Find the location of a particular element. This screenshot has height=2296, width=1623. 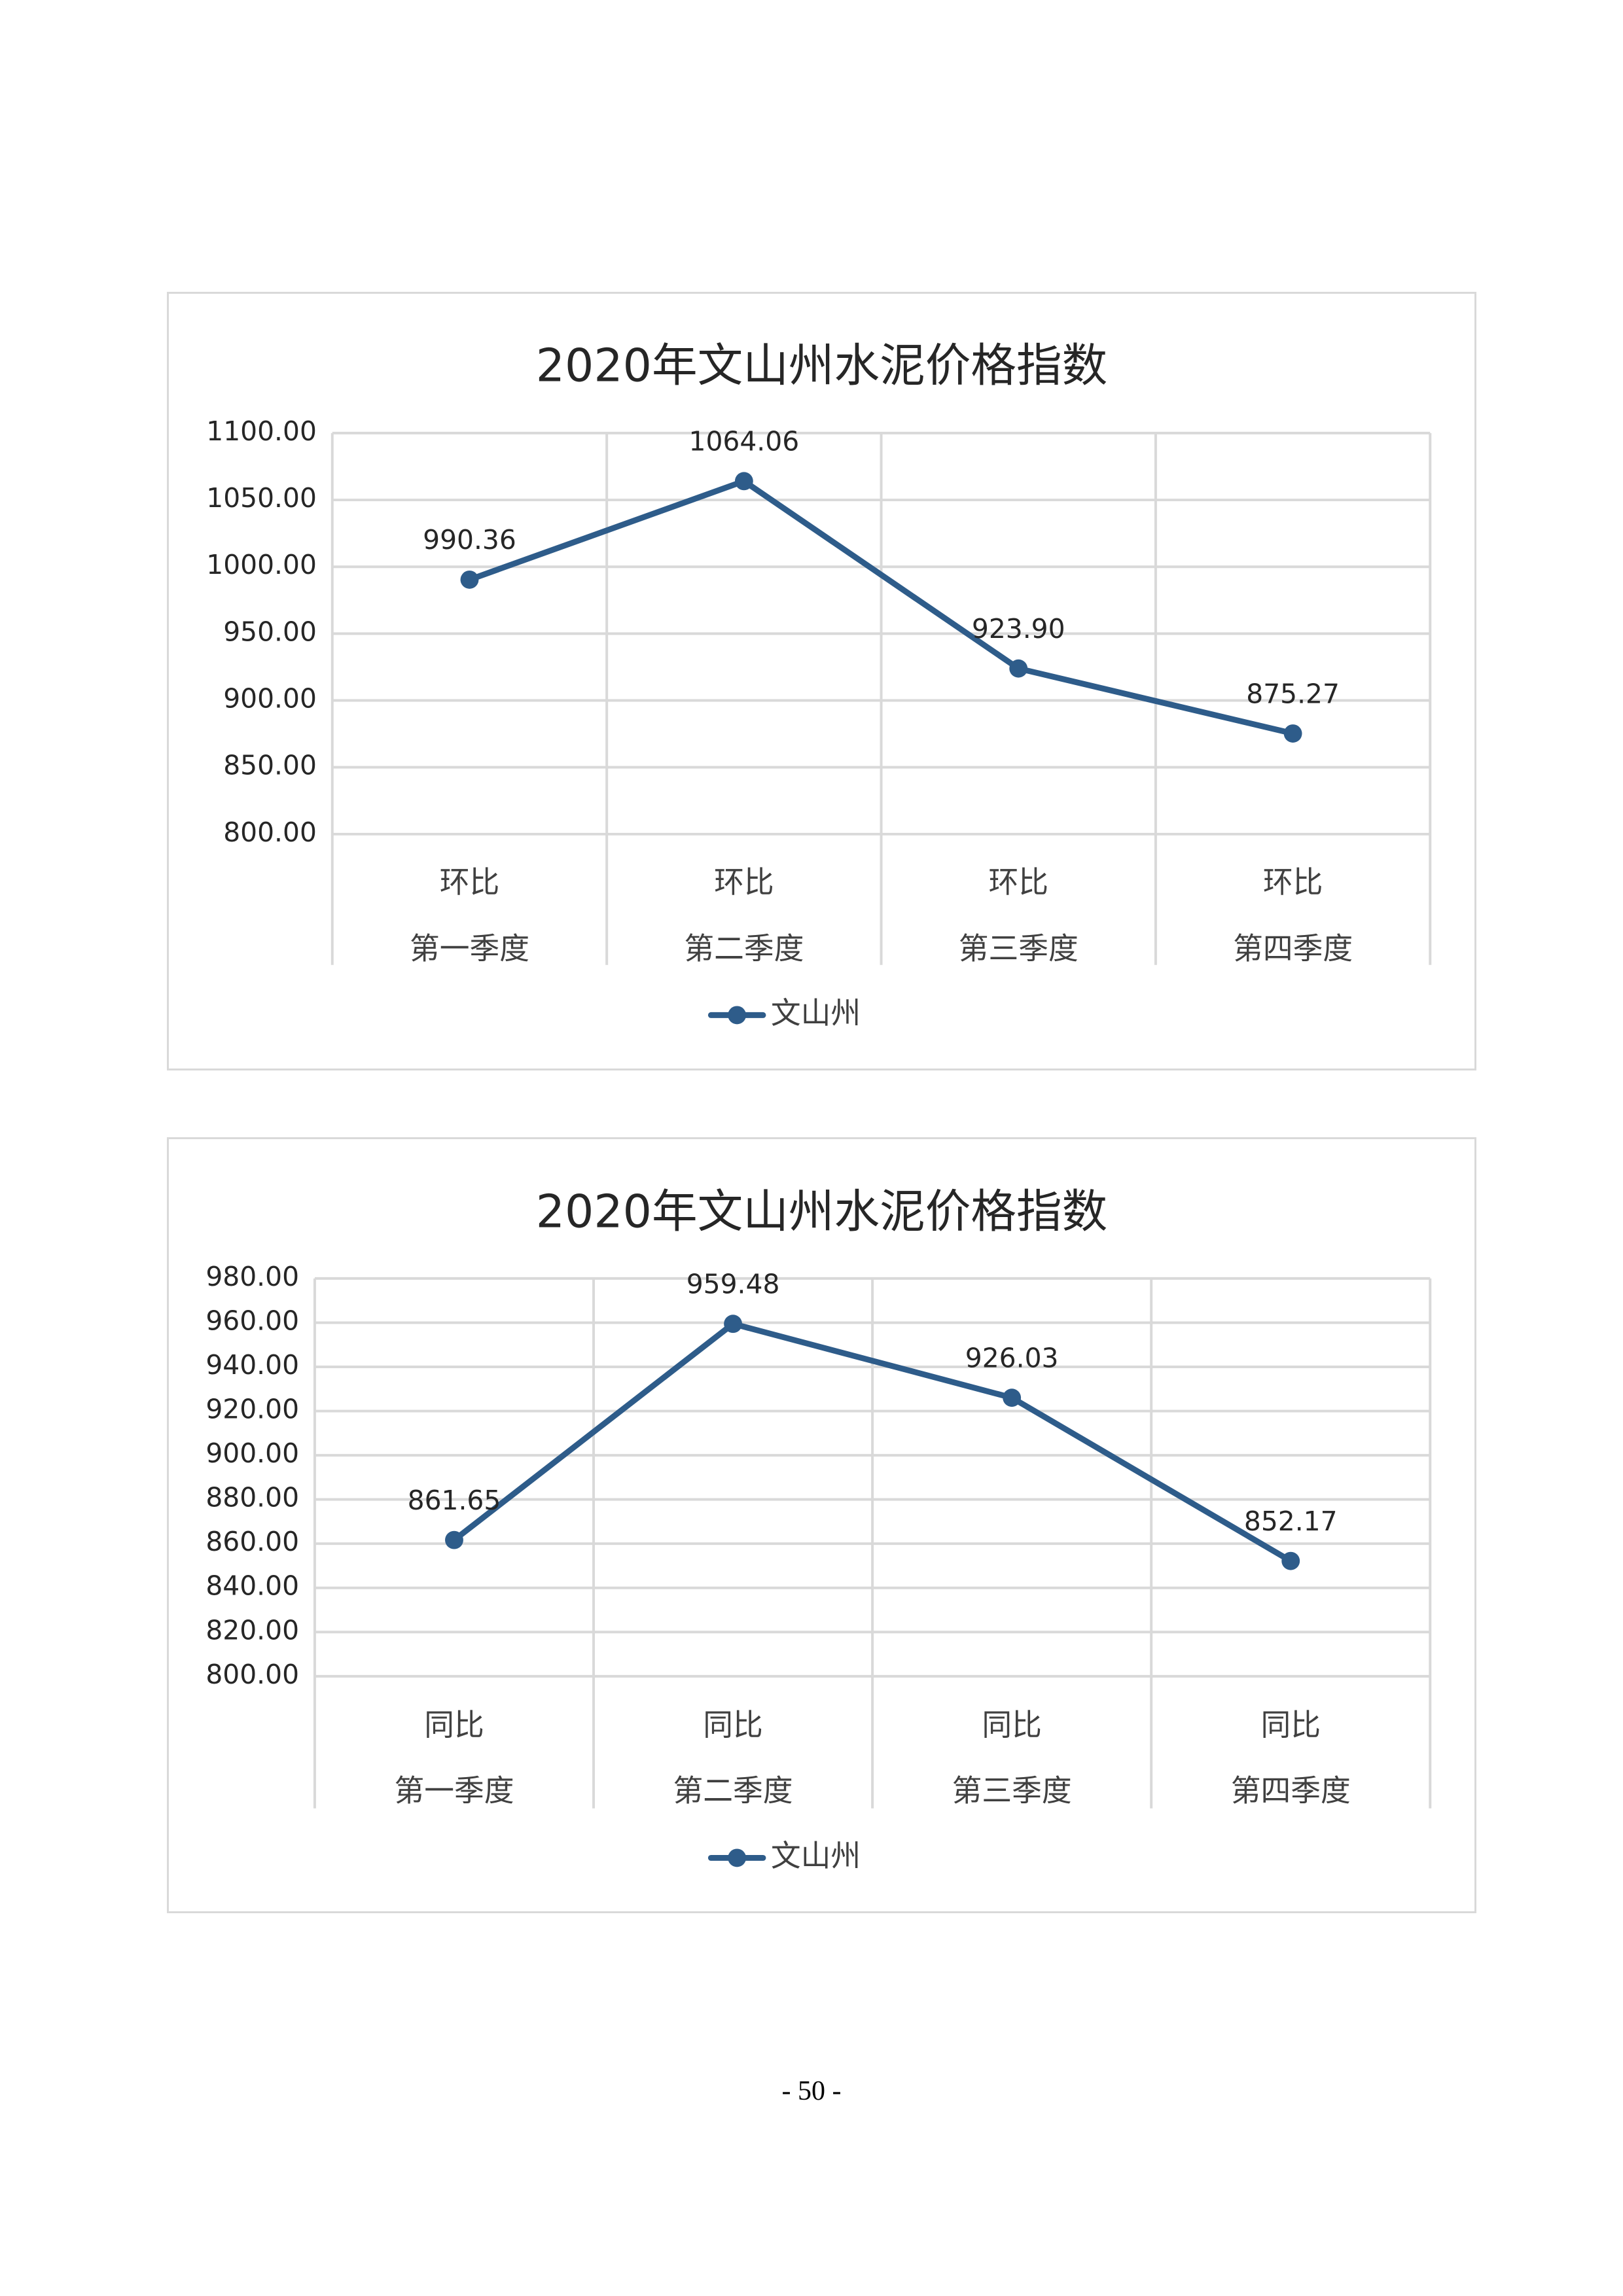

y-tick-label: 1100.00 is located at coordinates (261, 431).